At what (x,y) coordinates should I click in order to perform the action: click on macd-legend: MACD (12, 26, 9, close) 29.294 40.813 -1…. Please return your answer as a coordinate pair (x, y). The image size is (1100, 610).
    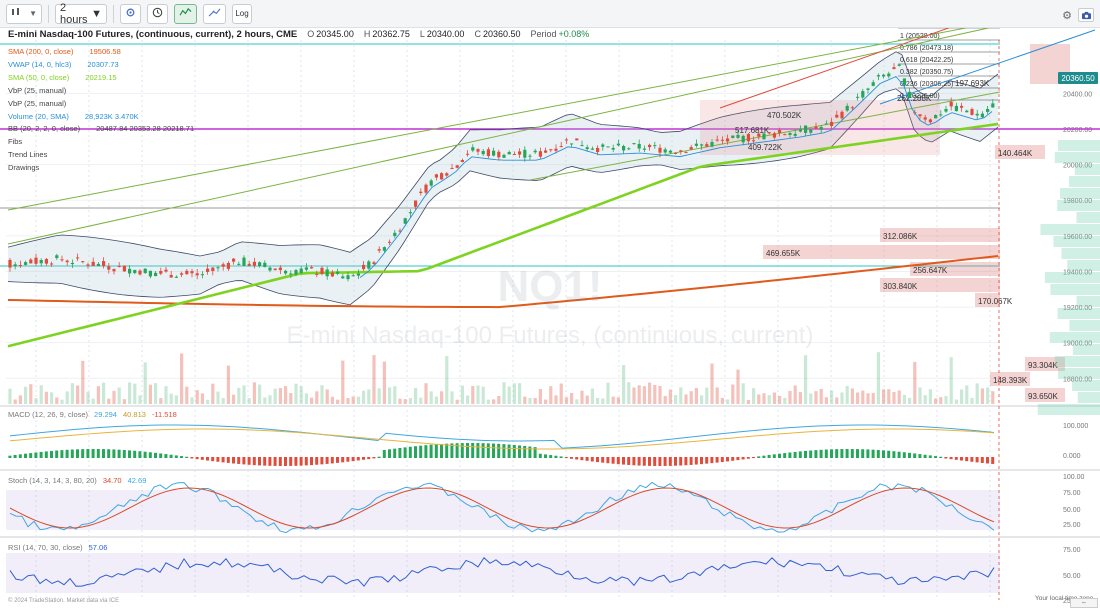
    Looking at the image, I should click on (92, 414).